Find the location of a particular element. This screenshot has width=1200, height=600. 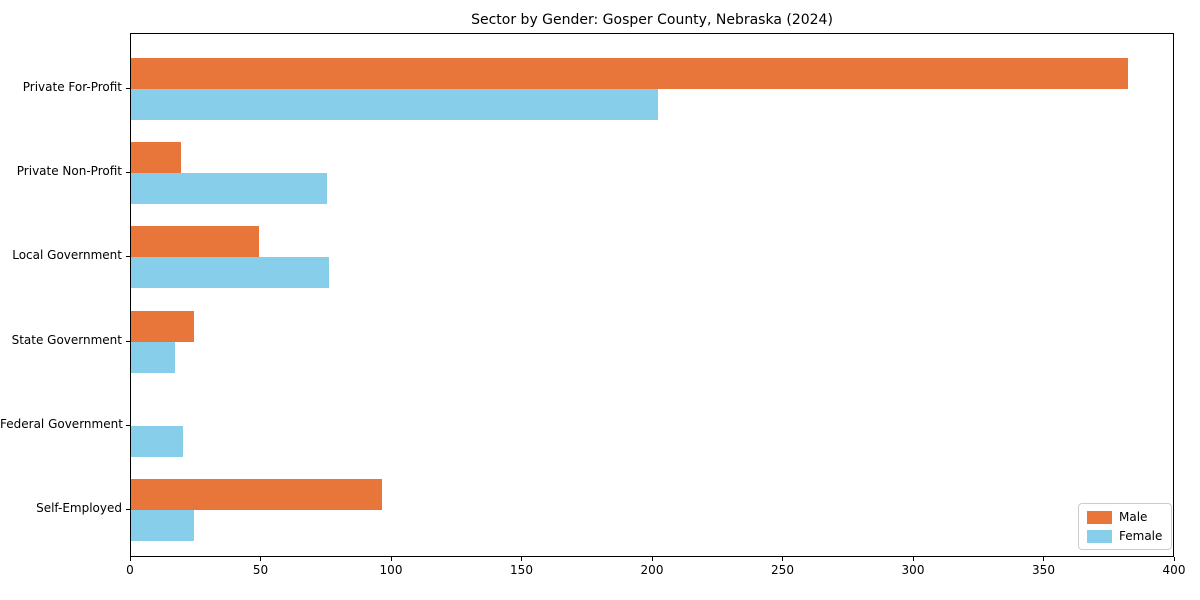

bar-male-private-non-profit is located at coordinates (156, 158).